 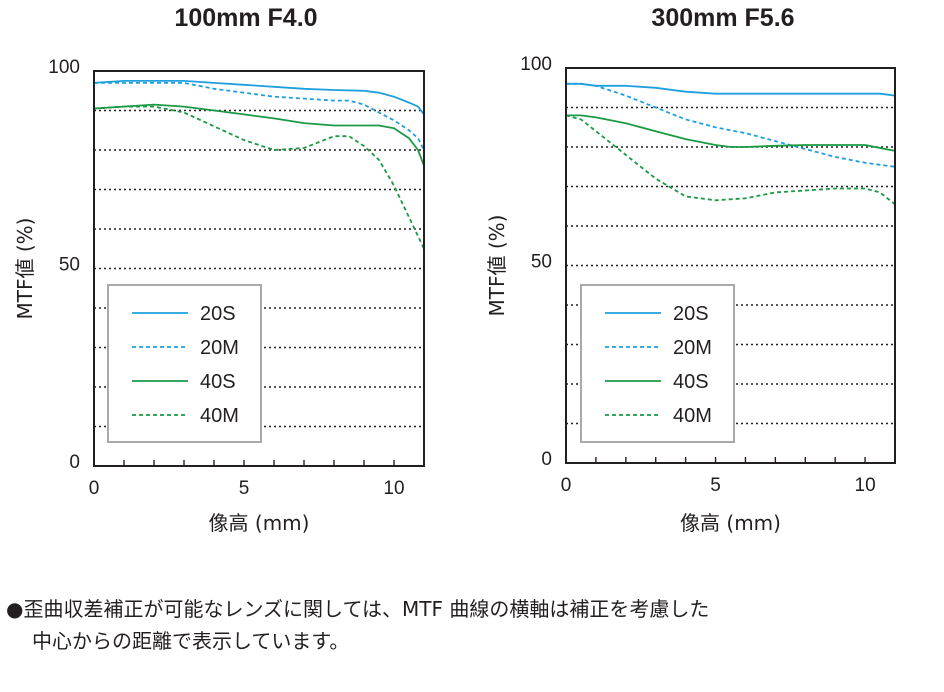 I want to click on chart-title: 300mm F5.6, so click(x=722, y=18).